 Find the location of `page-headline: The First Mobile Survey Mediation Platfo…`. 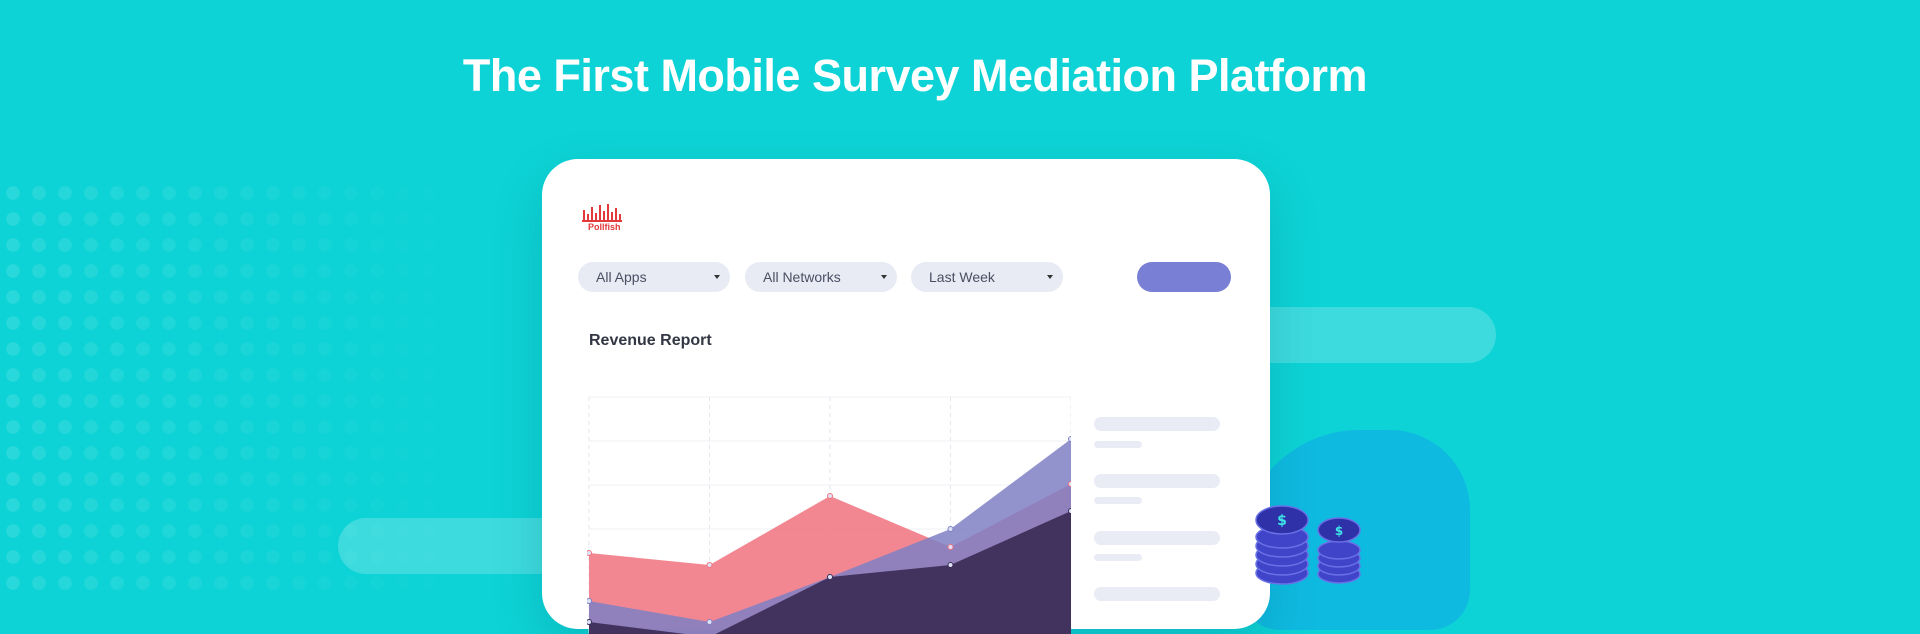

page-headline: The First Mobile Survey Mediation Platfo… is located at coordinates (915, 75).